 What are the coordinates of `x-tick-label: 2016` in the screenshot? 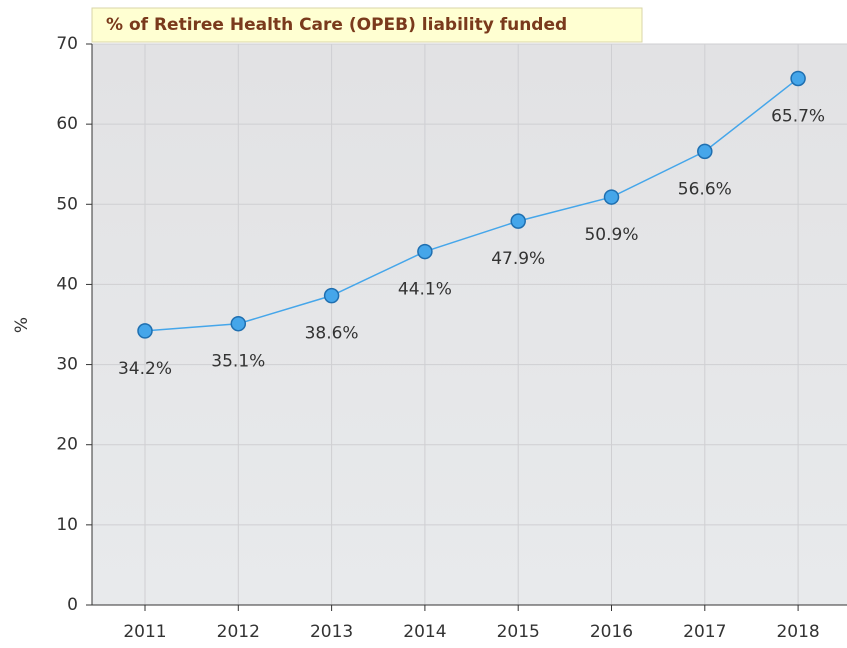 It's located at (611, 632).